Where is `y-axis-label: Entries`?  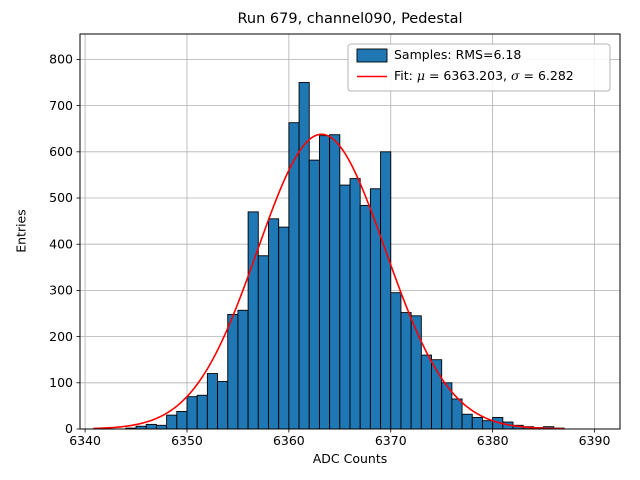
y-axis-label: Entries is located at coordinates (21, 231).